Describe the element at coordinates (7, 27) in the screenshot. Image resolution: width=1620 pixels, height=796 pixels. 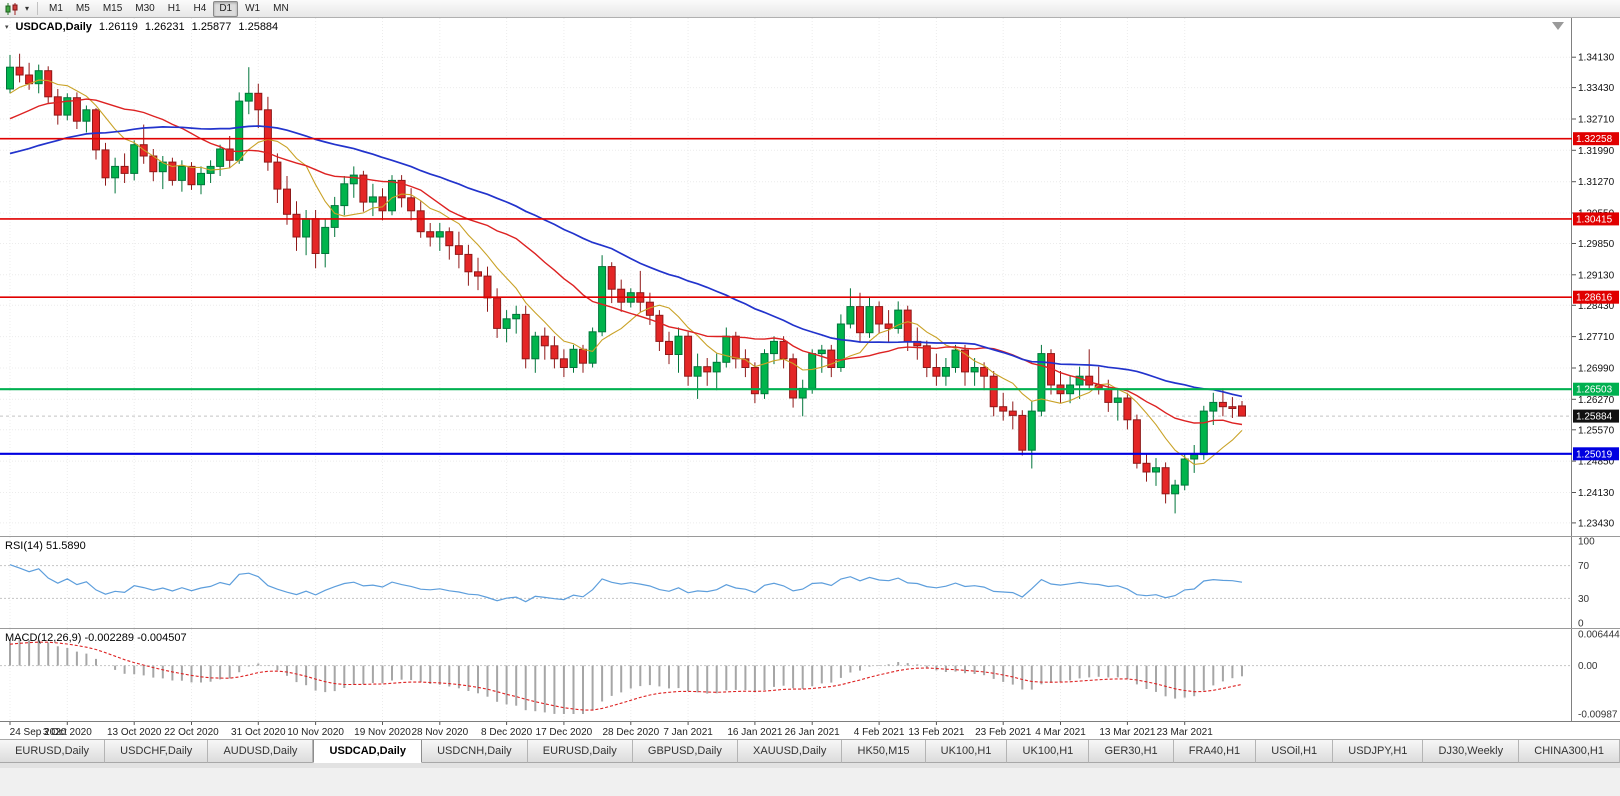
I see `symbol-dropdown-icon: ▾` at that location.